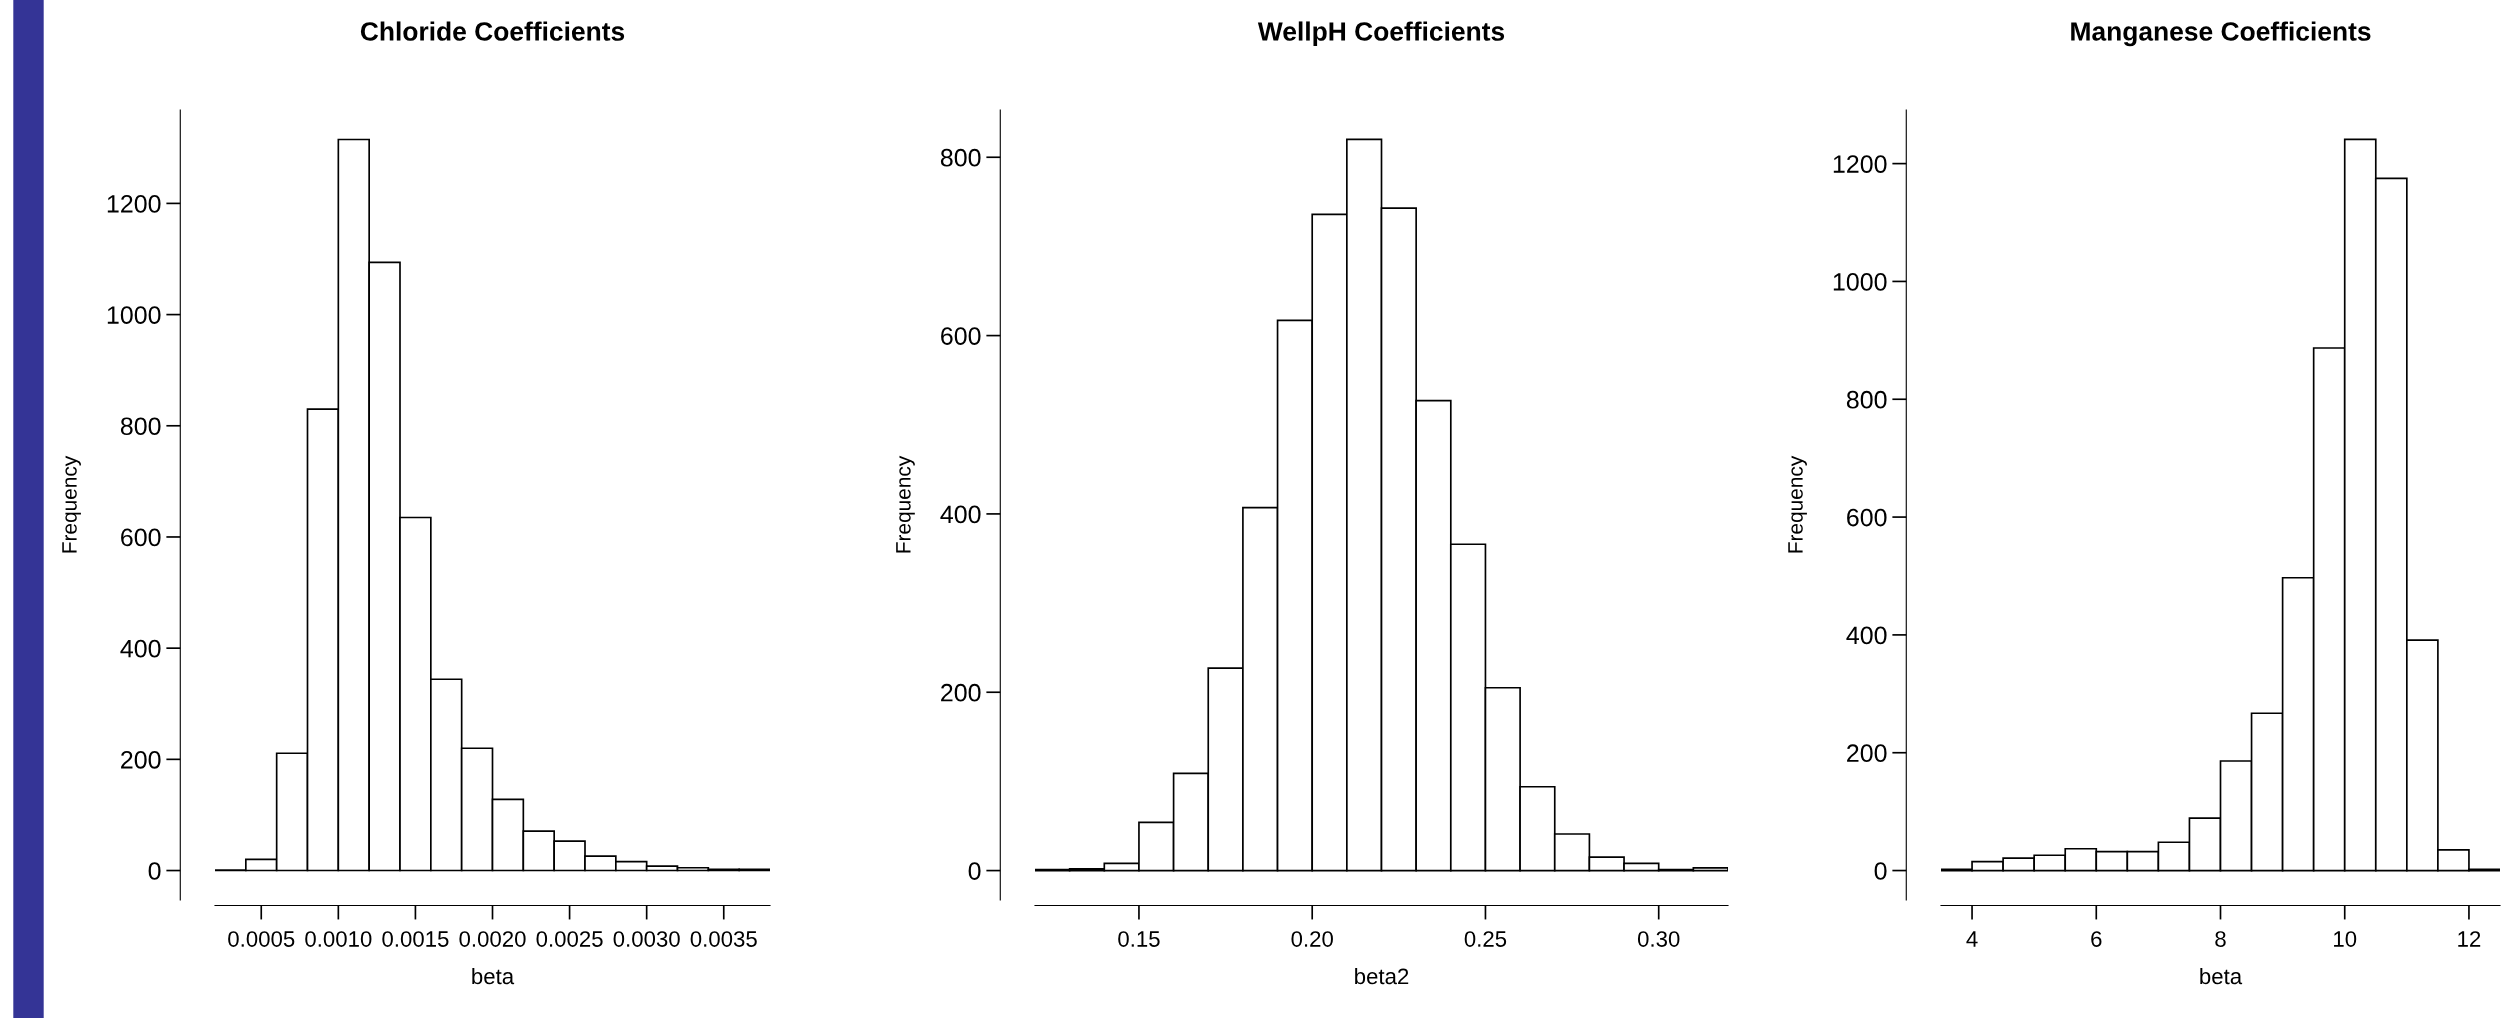 Image resolution: width=2509 pixels, height=1018 pixels. Describe the element at coordinates (492, 939) in the screenshot. I see `x-tick-label: 0.0020` at that location.